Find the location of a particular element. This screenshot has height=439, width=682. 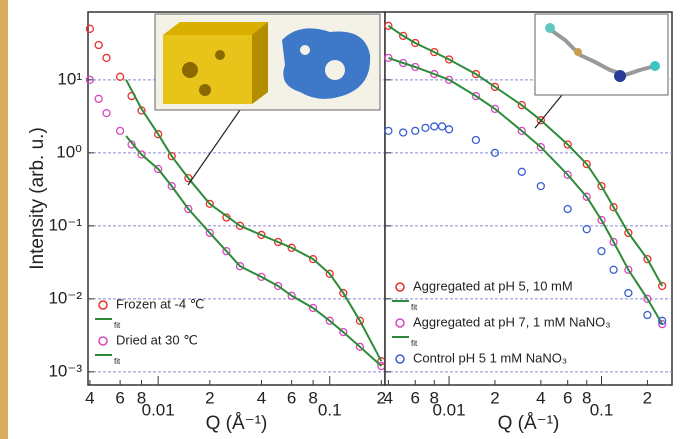

y-tick-label: 10⁻³ is located at coordinates (65, 370).